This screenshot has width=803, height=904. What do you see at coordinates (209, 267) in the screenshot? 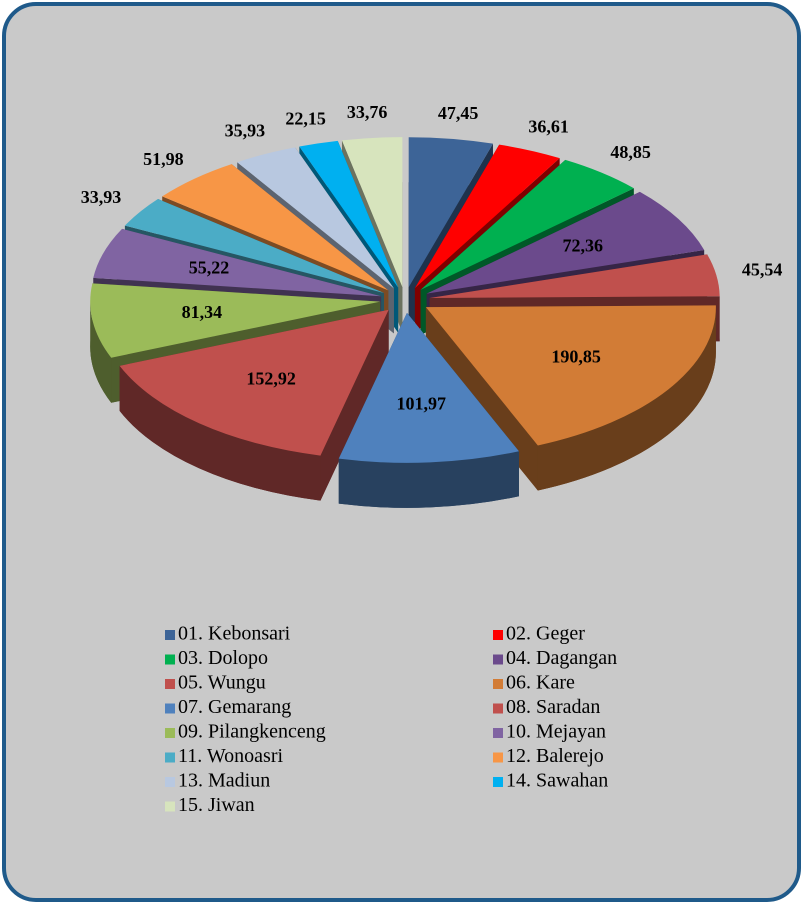
I see `value-label: 55,22` at bounding box center [209, 267].